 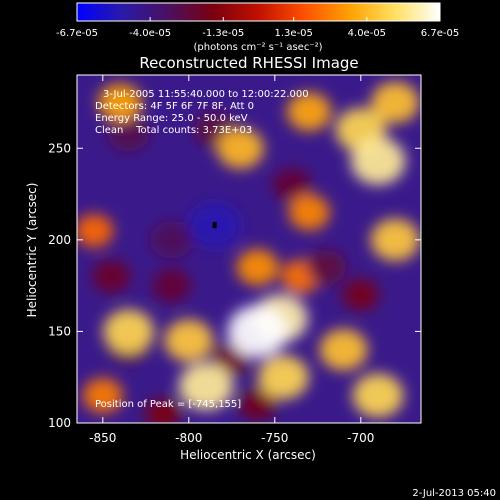 What do you see at coordinates (214, 225) in the screenshot?
I see `peak-marker` at bounding box center [214, 225].